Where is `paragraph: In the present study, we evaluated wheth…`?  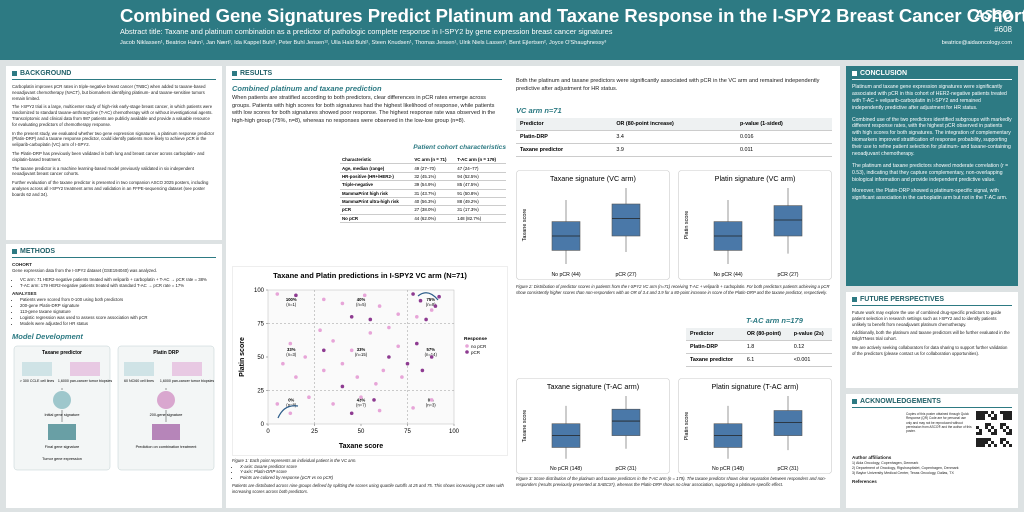 paragraph: In the present study, we evaluated wheth… is located at coordinates (113, 139).